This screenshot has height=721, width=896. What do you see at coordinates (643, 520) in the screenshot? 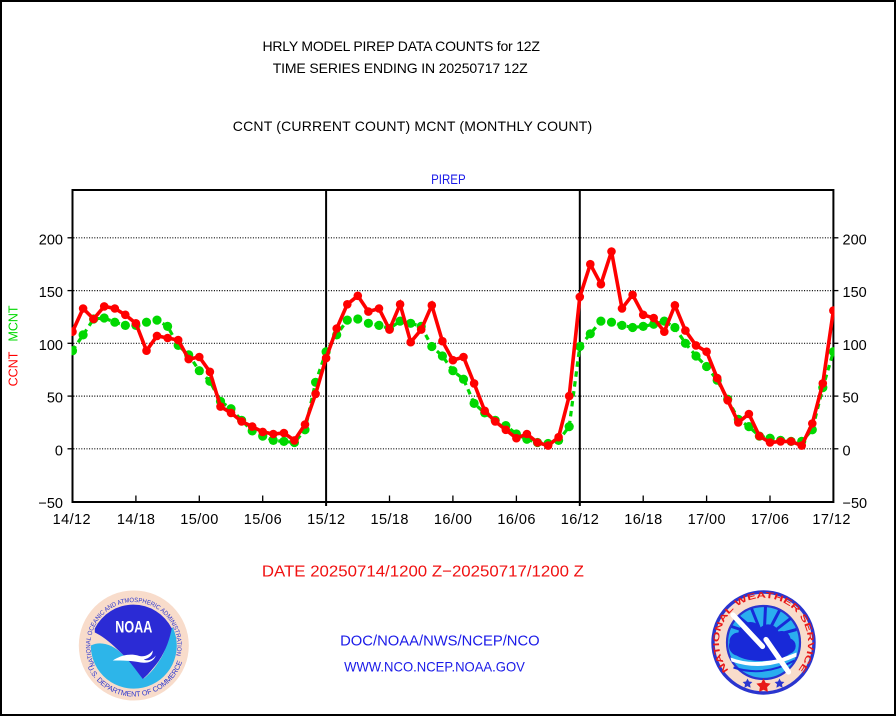
I see `svg-text: 16/18` at bounding box center [643, 520].